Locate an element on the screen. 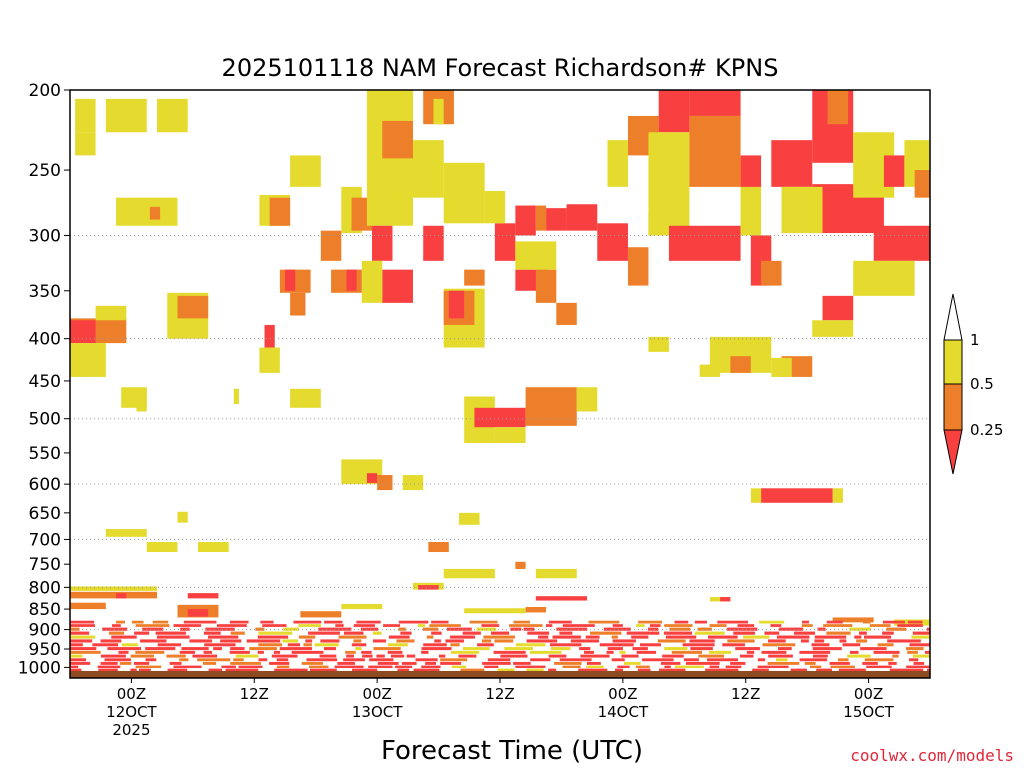 The width and height of the screenshot is (1024, 768). x-tick-label: 15OCT is located at coordinates (868, 712).